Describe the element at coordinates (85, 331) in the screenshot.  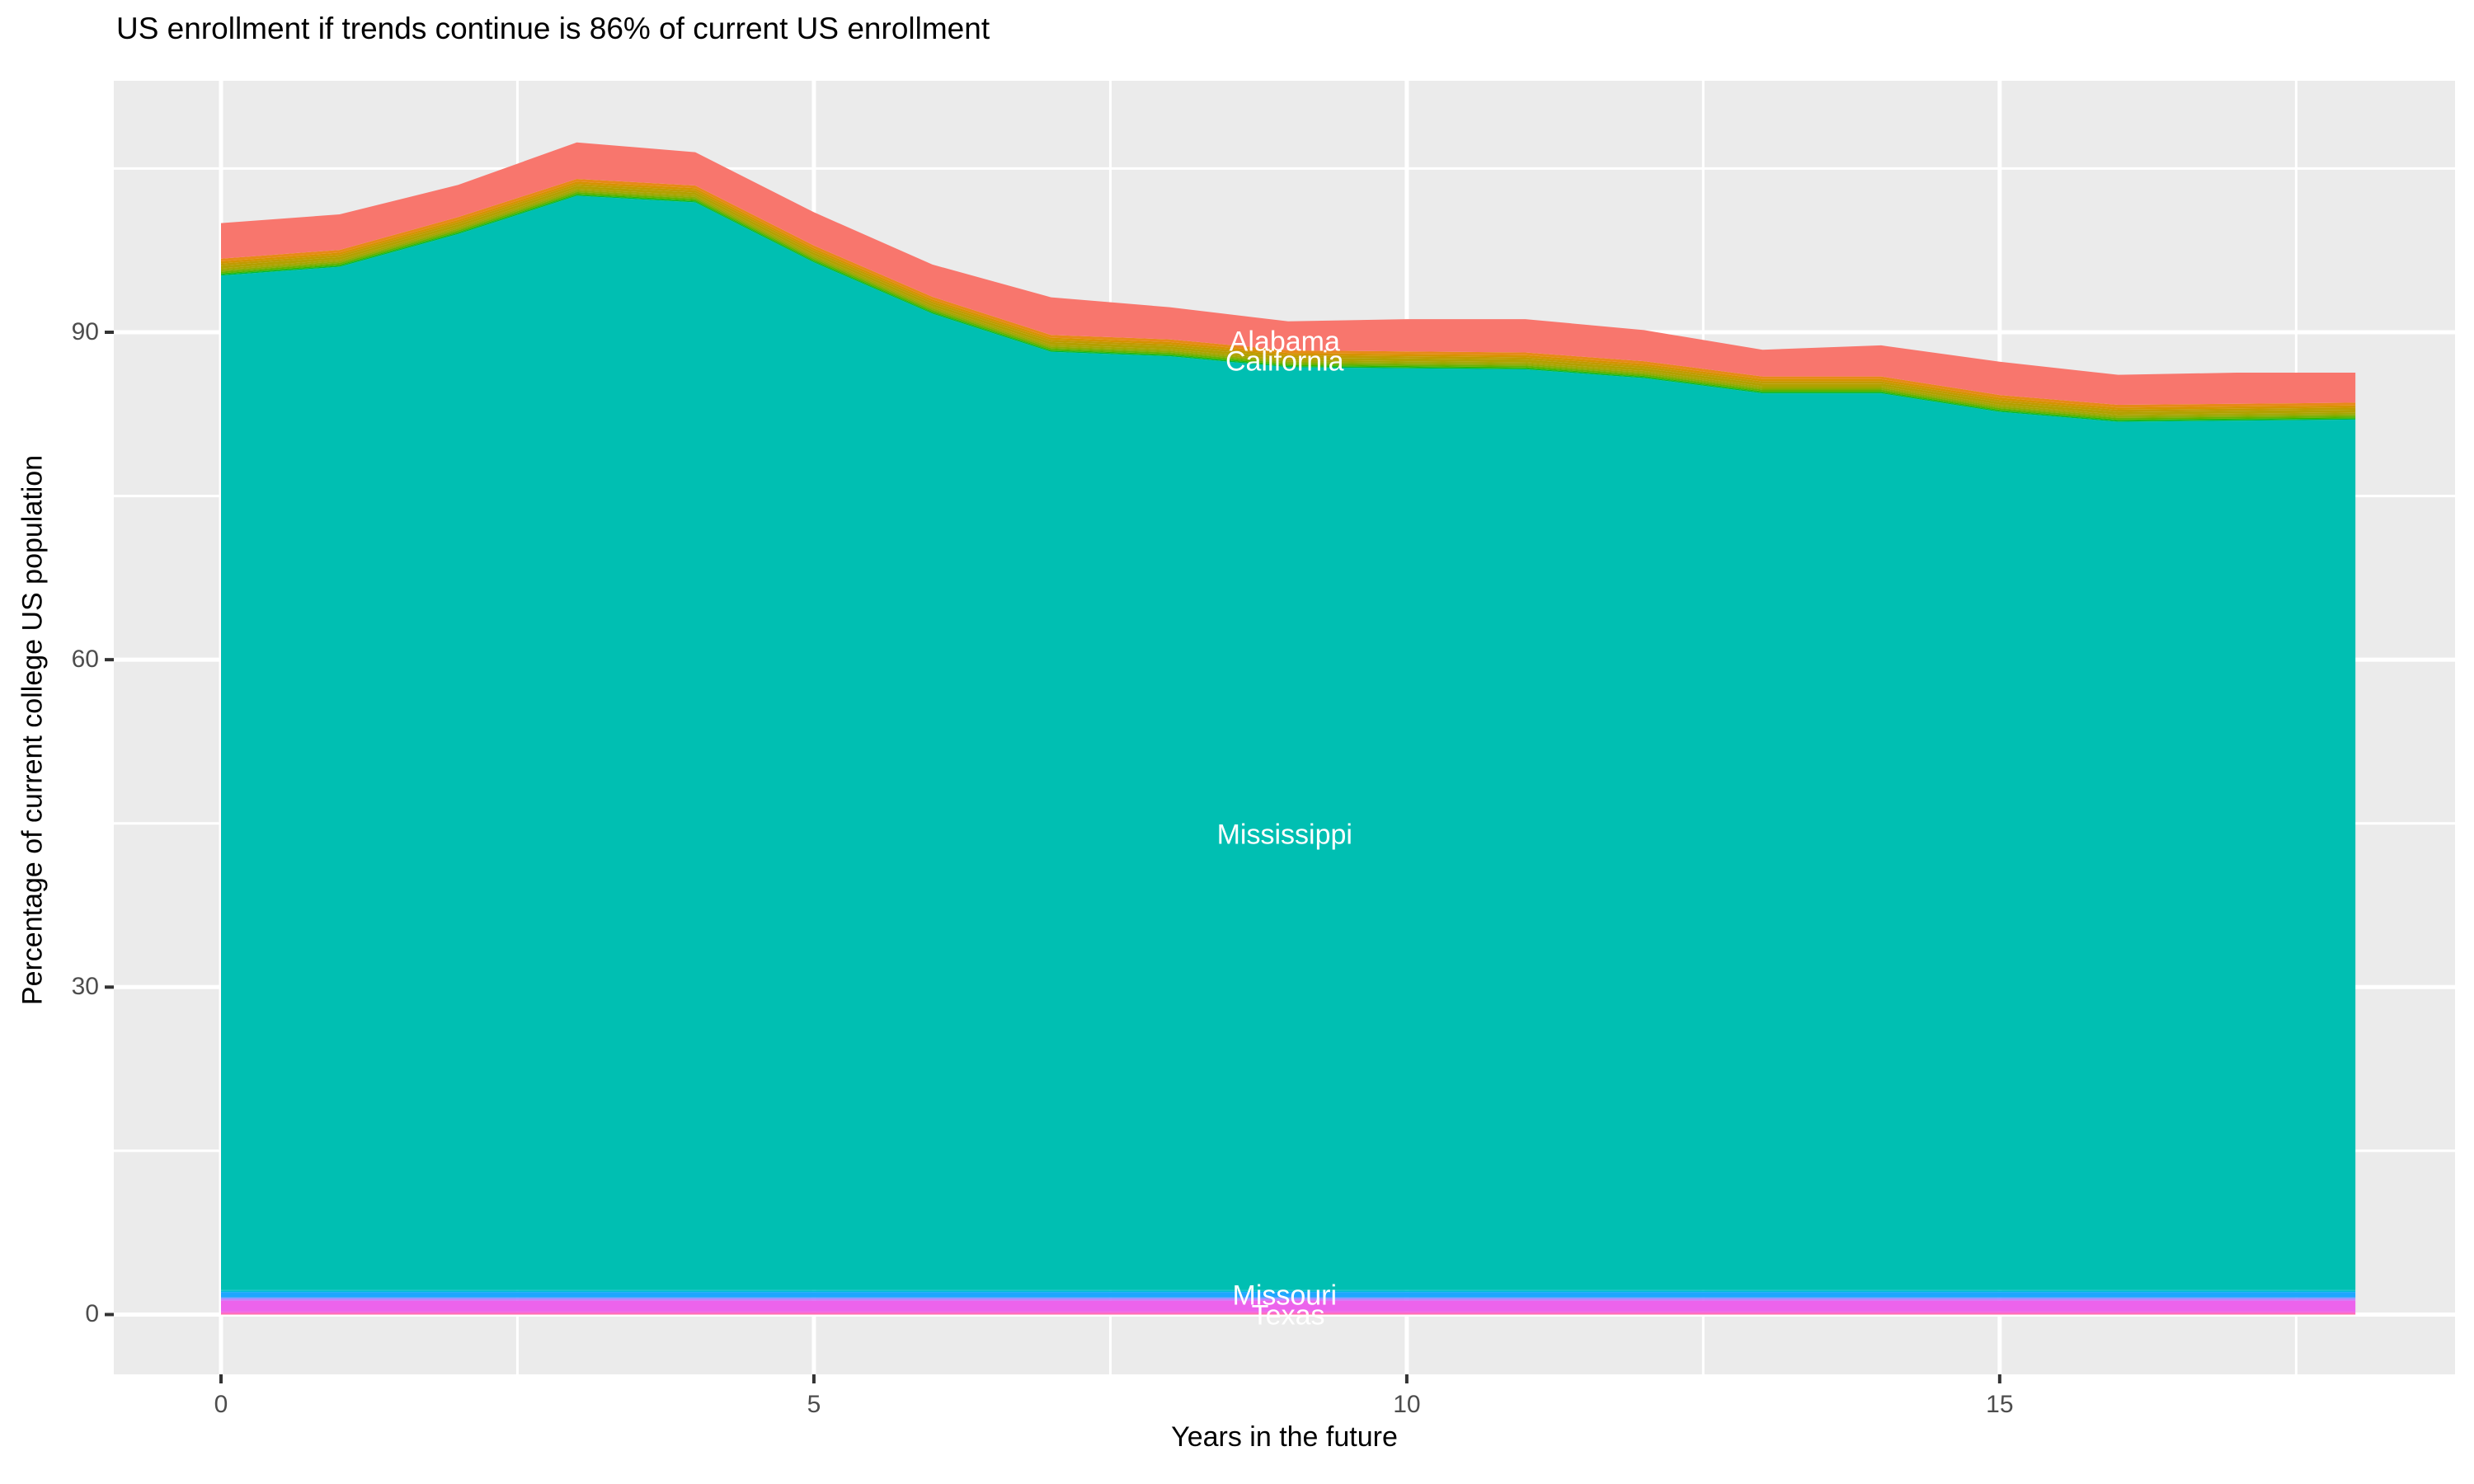
I see `y-tick-label: 90` at that location.